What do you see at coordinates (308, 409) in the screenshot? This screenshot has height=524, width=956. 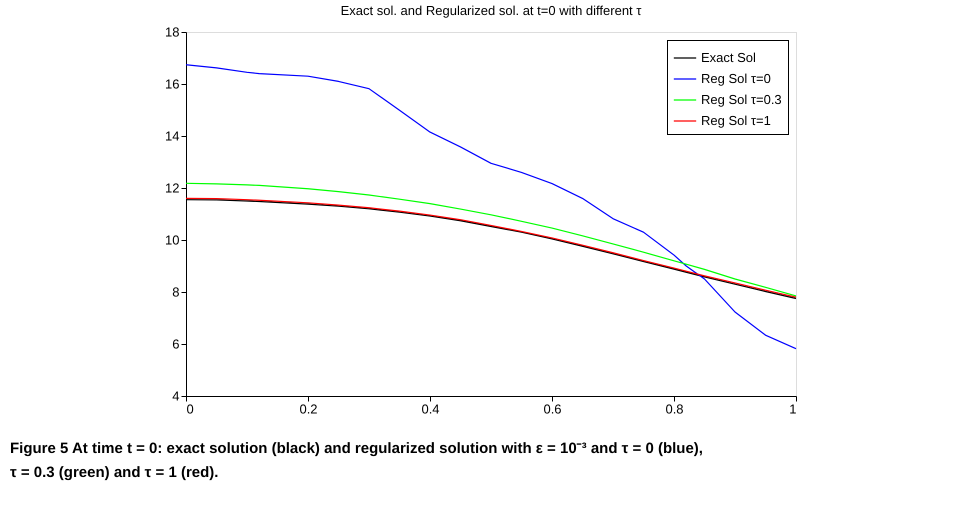 I see `x-tick-label: 0.2` at bounding box center [308, 409].